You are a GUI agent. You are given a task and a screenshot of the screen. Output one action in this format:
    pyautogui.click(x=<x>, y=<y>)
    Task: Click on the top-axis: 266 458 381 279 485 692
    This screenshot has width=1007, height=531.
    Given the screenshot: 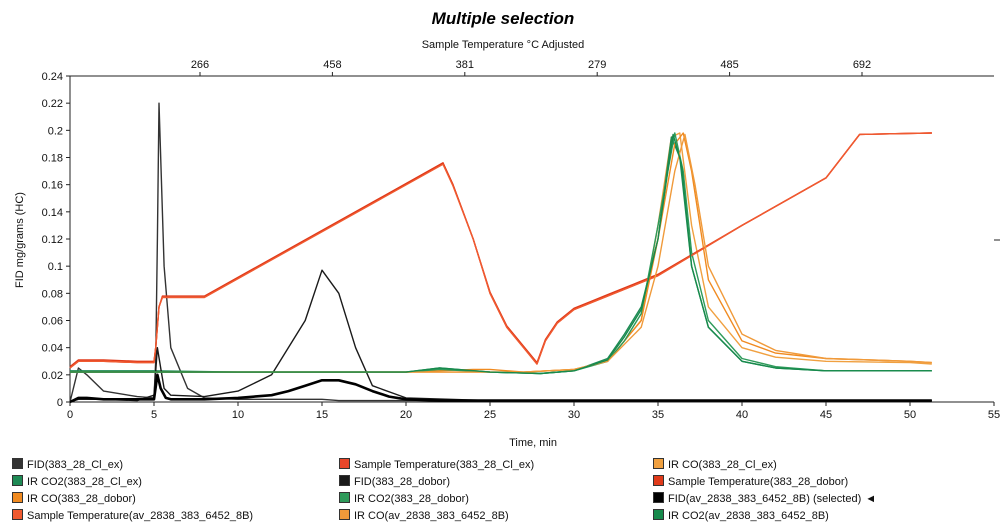 What is the action you would take?
    pyautogui.click(x=531, y=67)
    